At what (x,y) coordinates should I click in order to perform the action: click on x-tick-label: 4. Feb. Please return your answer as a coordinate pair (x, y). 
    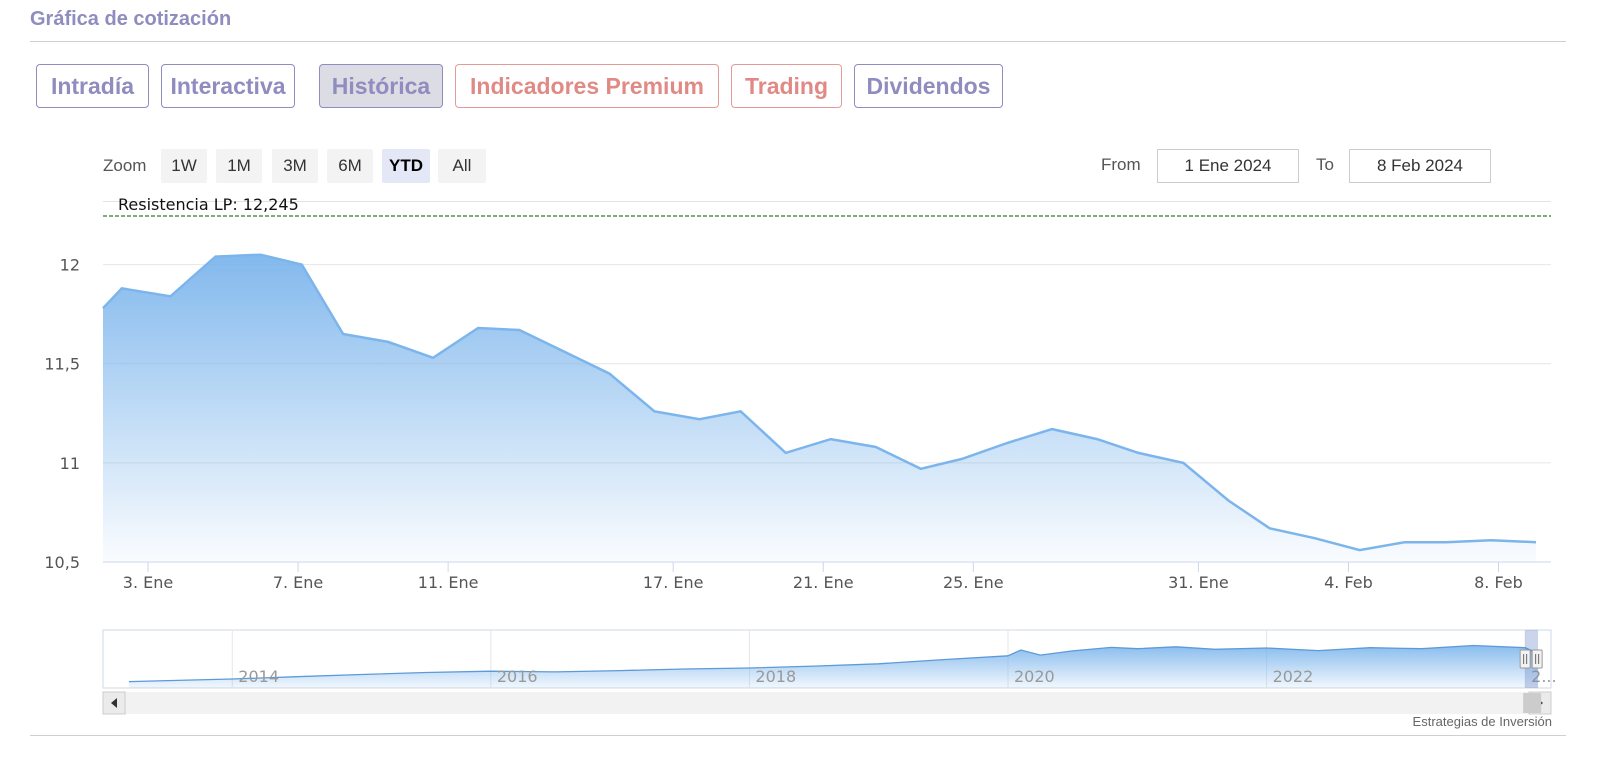
    Looking at the image, I should click on (1348, 582).